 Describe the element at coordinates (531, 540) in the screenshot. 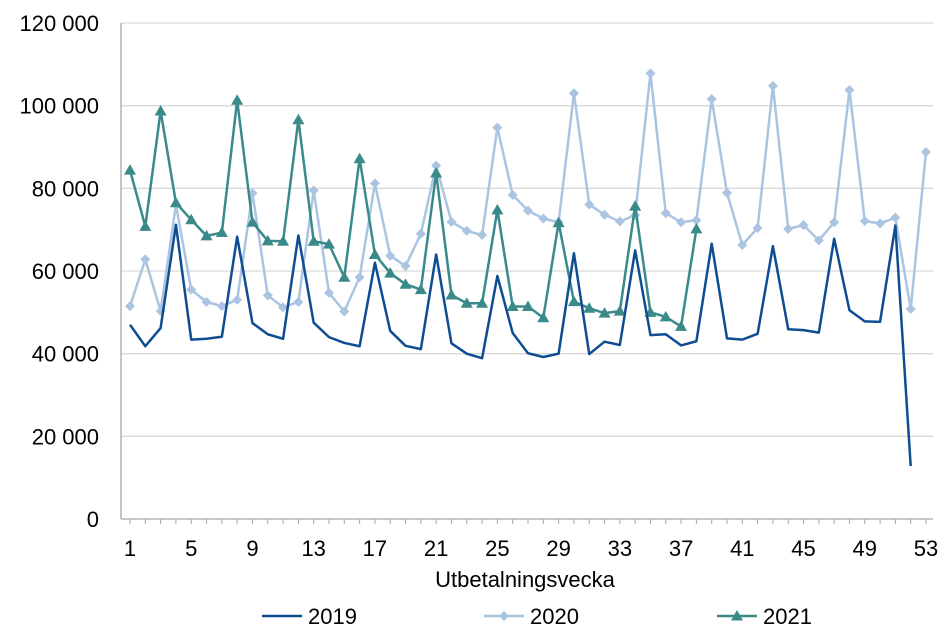

I see `x-axis-ticks: 1 5 9 13 17 21 25 29 33 37 41 45 49 53` at that location.